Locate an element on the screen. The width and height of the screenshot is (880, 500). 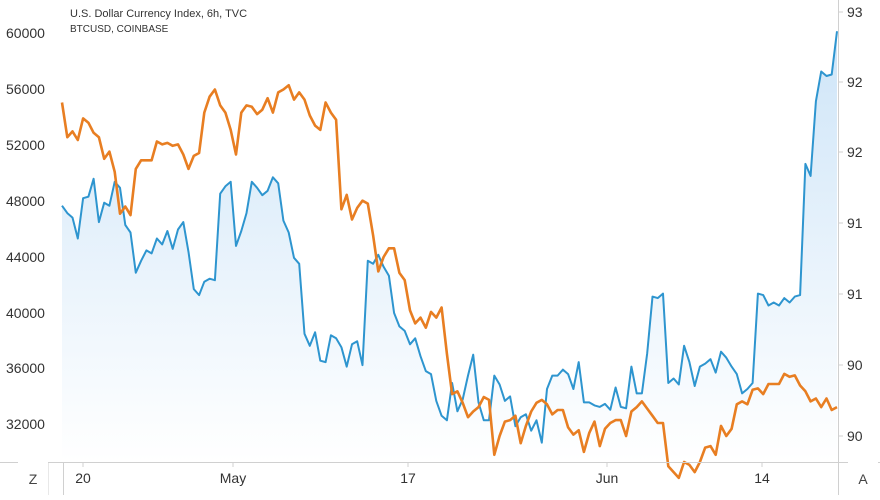
left-tick-label: 44000 is located at coordinates (25, 257).